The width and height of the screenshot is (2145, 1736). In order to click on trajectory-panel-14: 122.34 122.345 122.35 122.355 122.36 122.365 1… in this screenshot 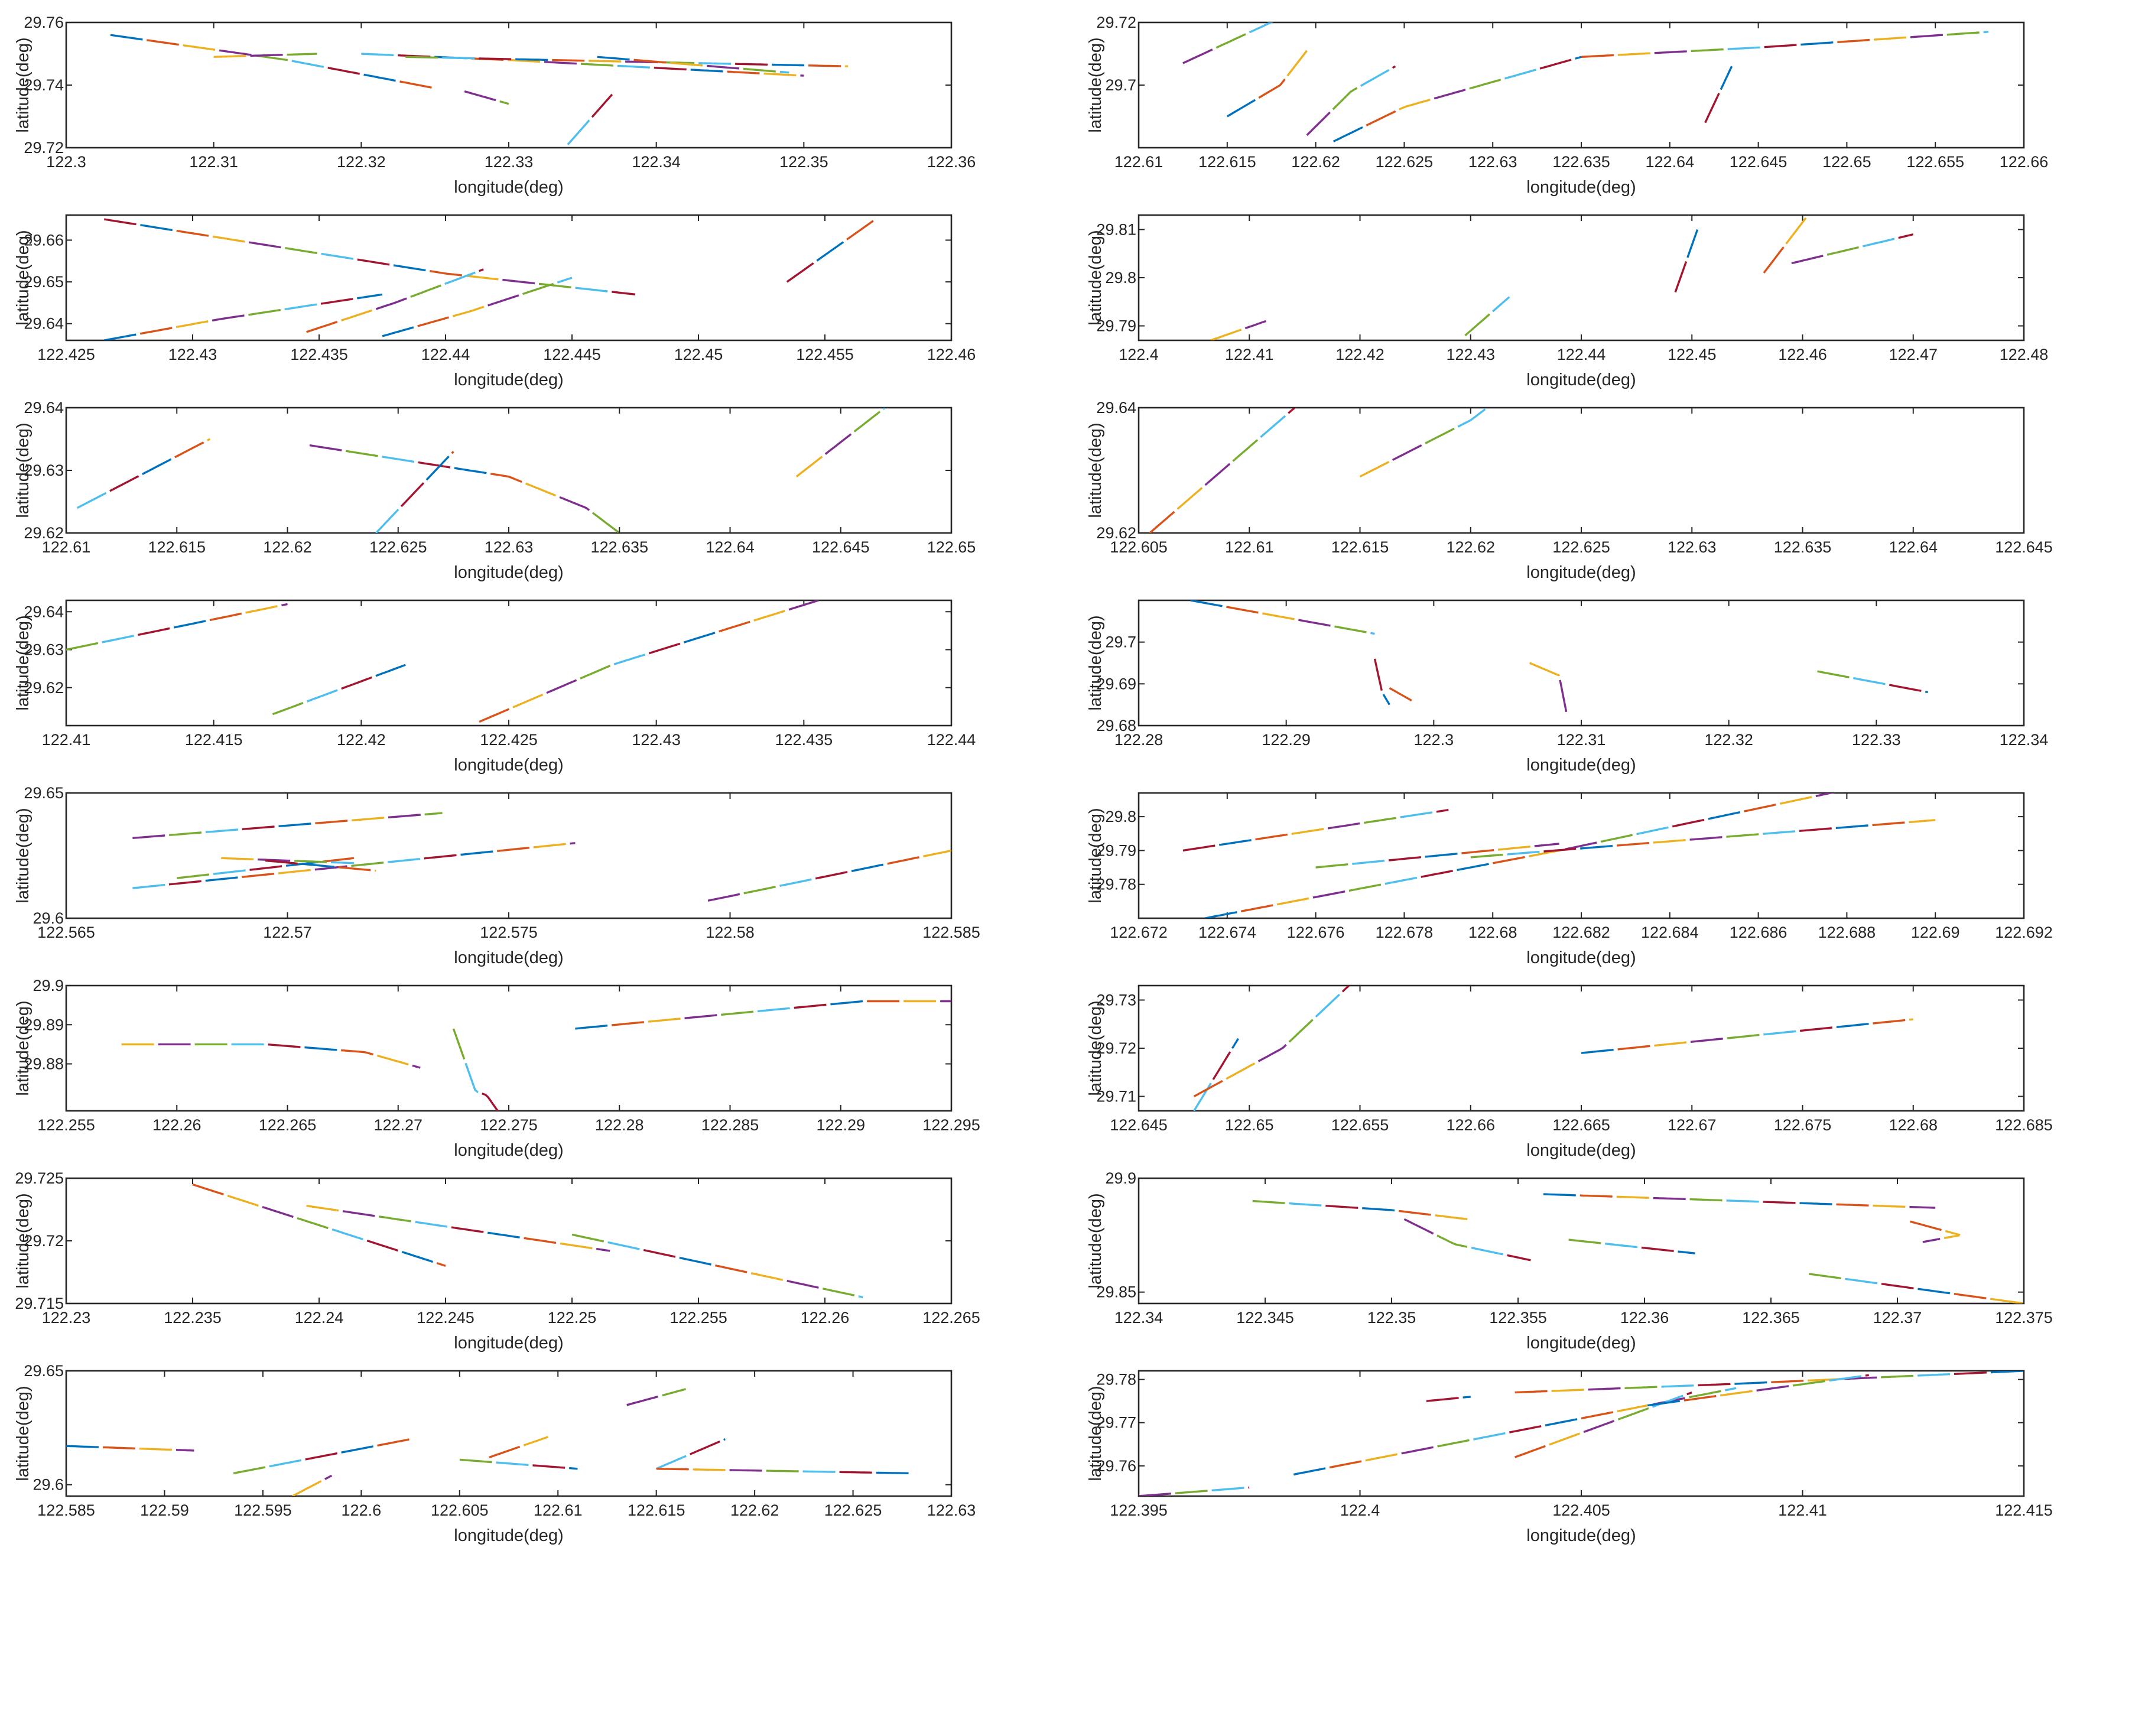, I will do `click(1608, 1254)`.